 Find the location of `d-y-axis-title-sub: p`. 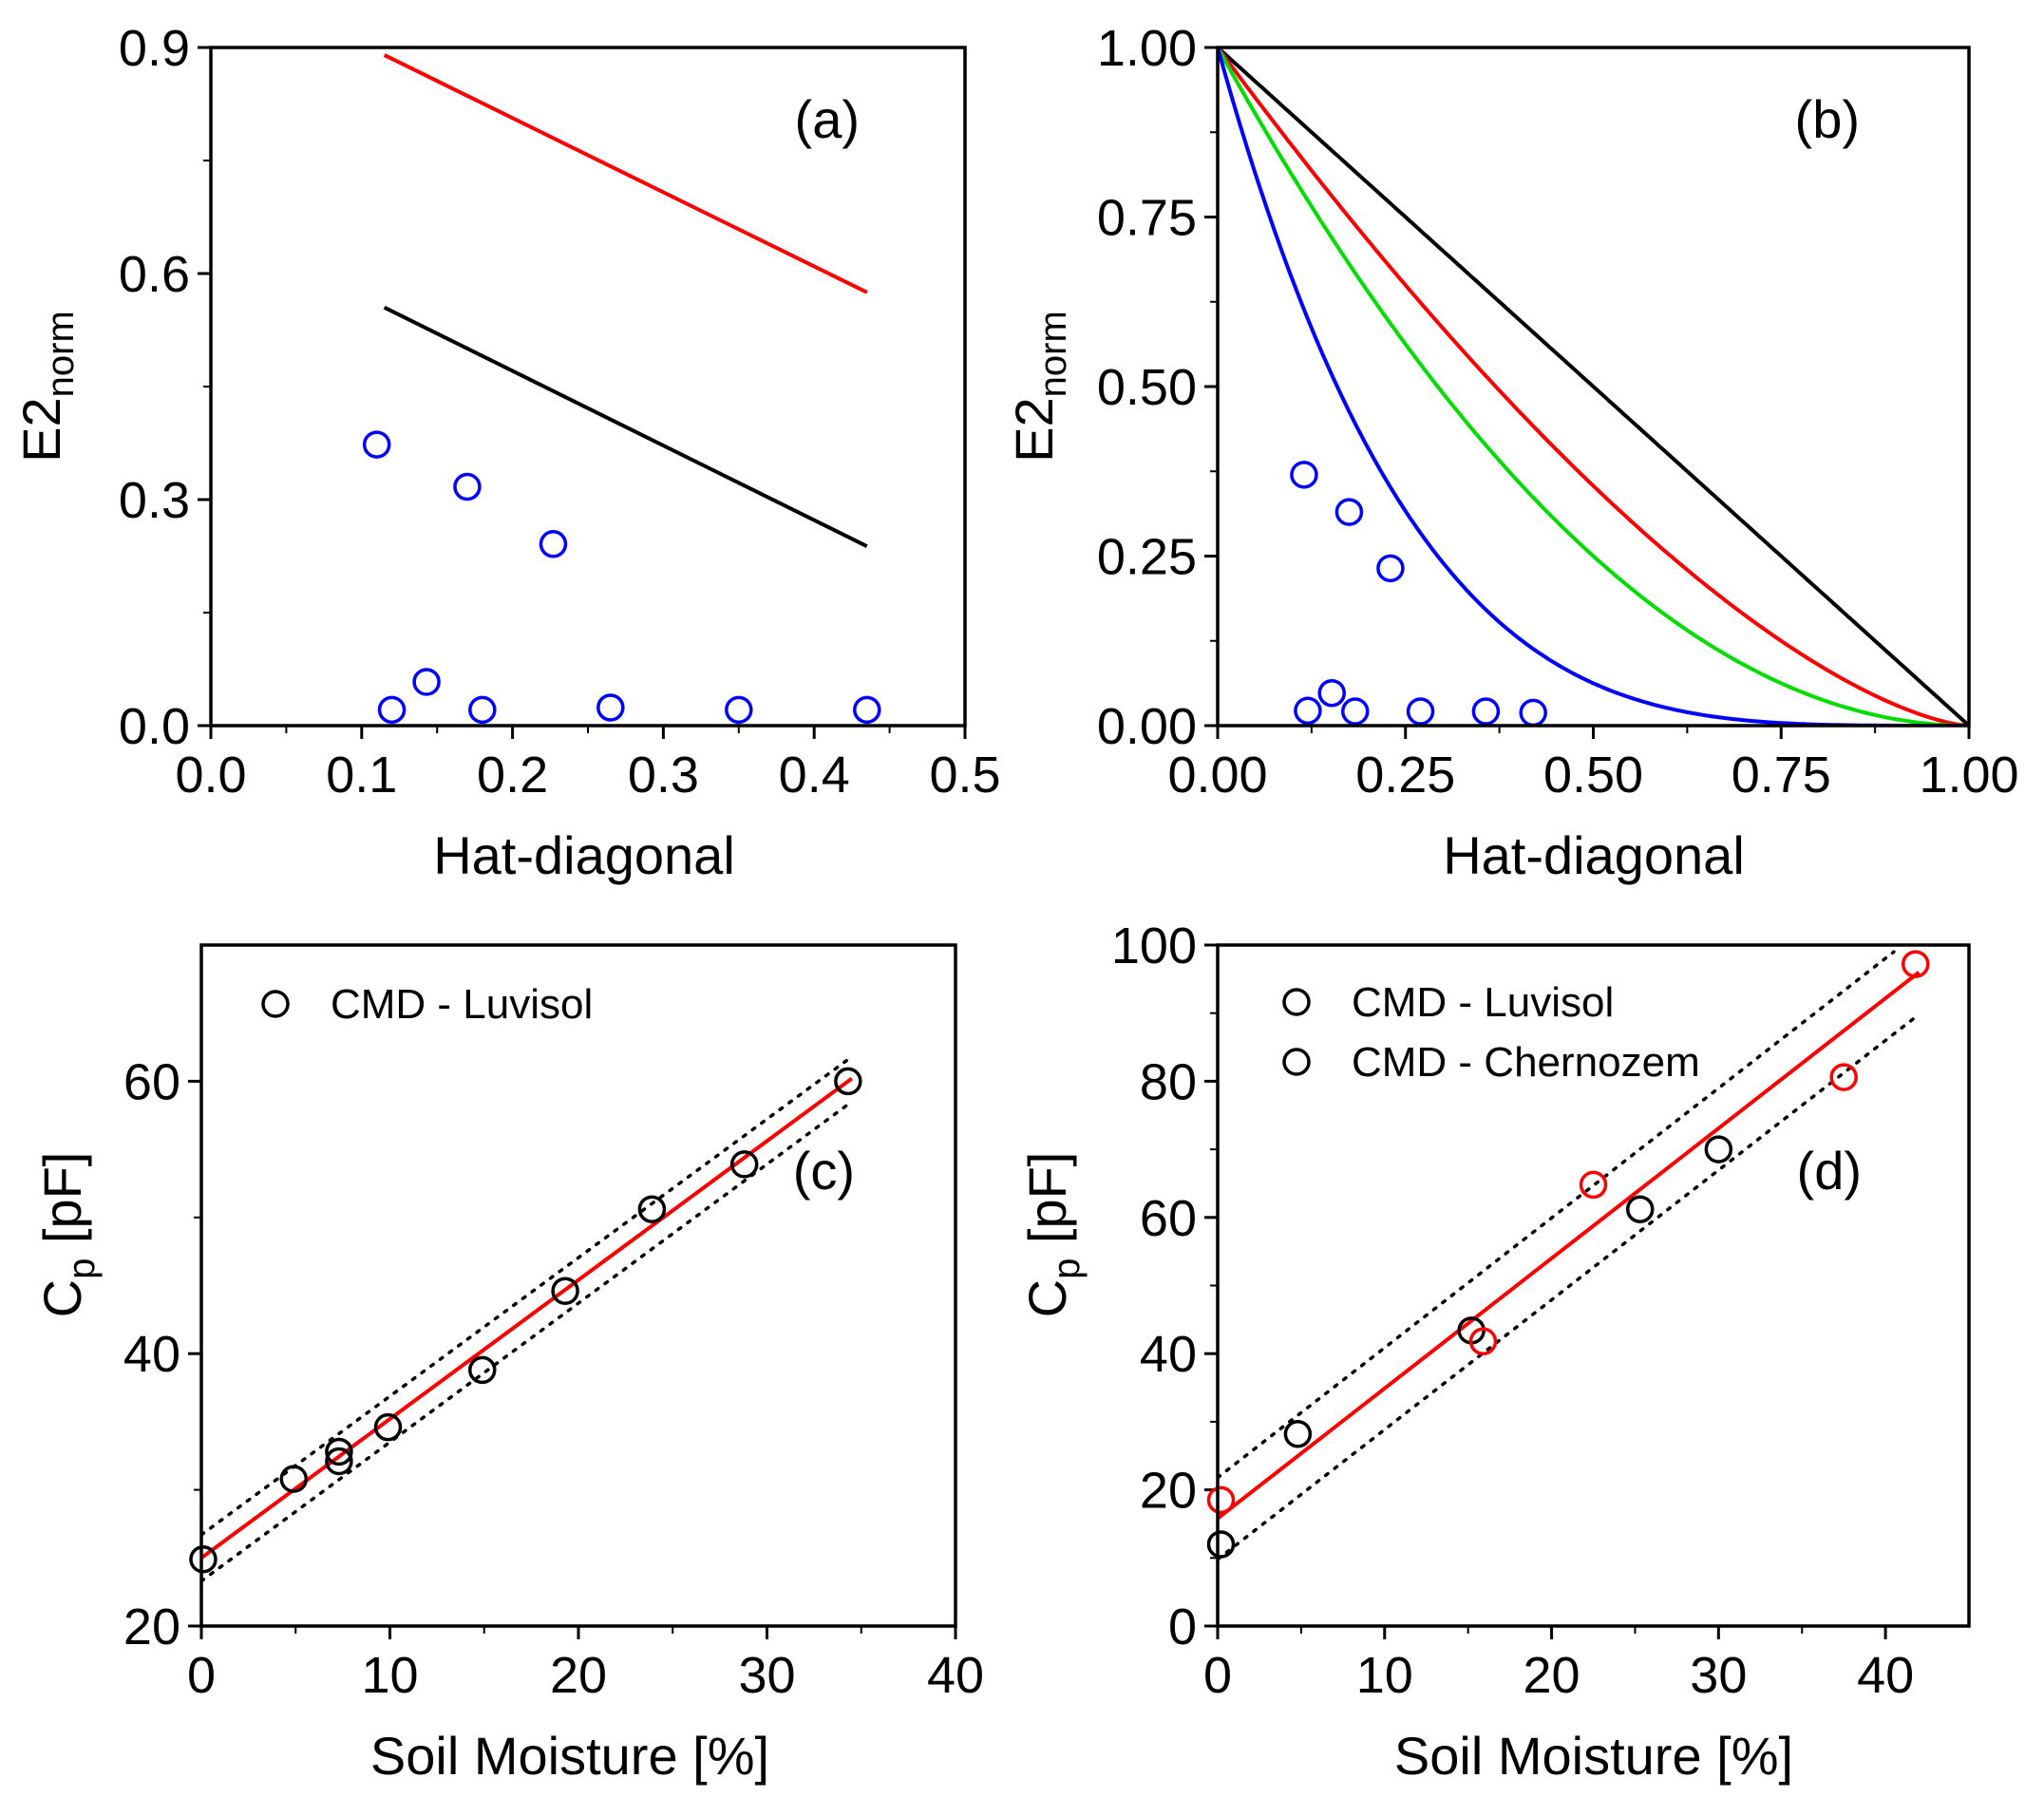

d-y-axis-title-sub: p is located at coordinates (1067, 1268).